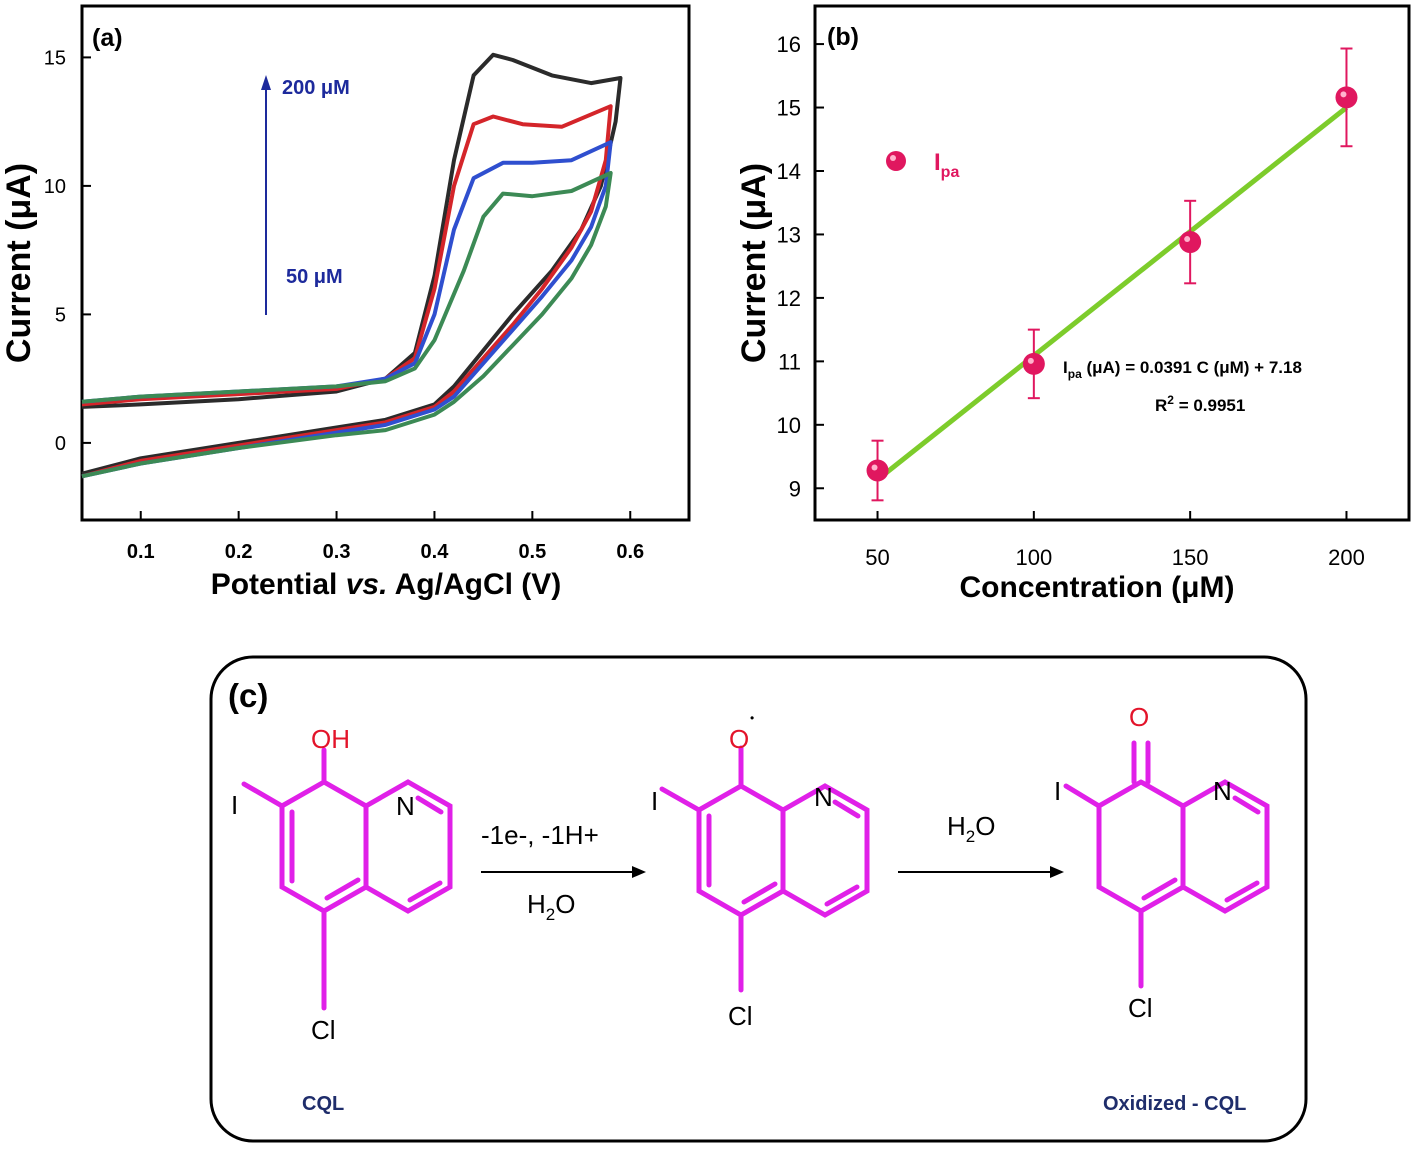 The image size is (1418, 1149). Describe the element at coordinates (1112, 293) in the screenshot. I see `linear-fit-line` at that location.